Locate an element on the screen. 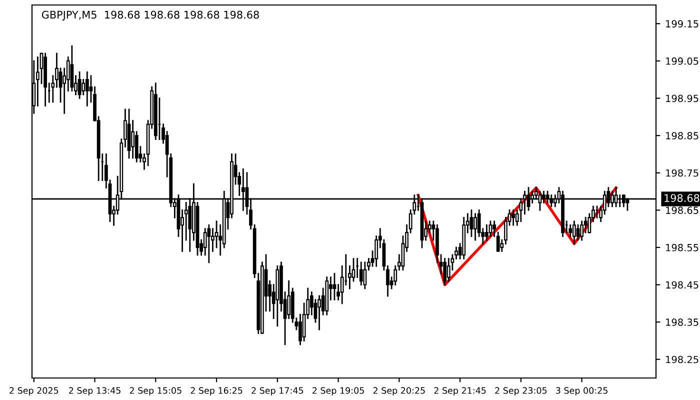 This screenshot has width=700, height=400. x-tick-label: 2 Sep 20:25 is located at coordinates (399, 391).